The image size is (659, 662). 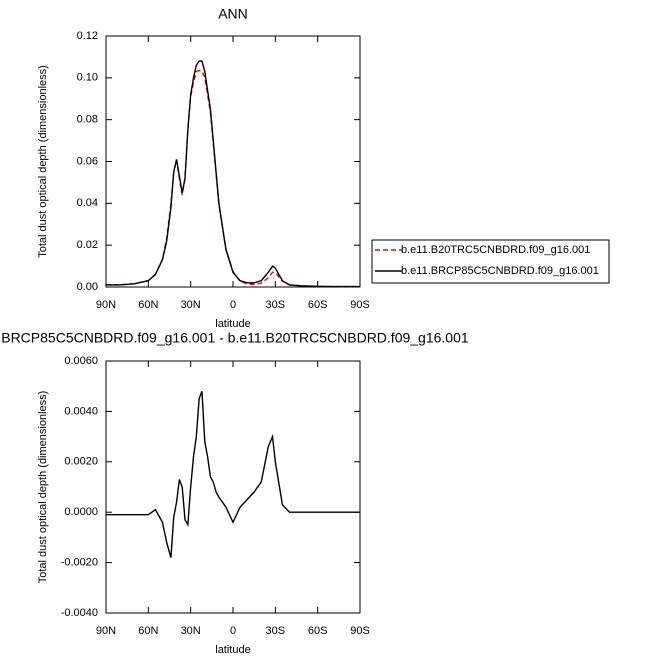 I want to click on legend-box, so click(x=490, y=261).